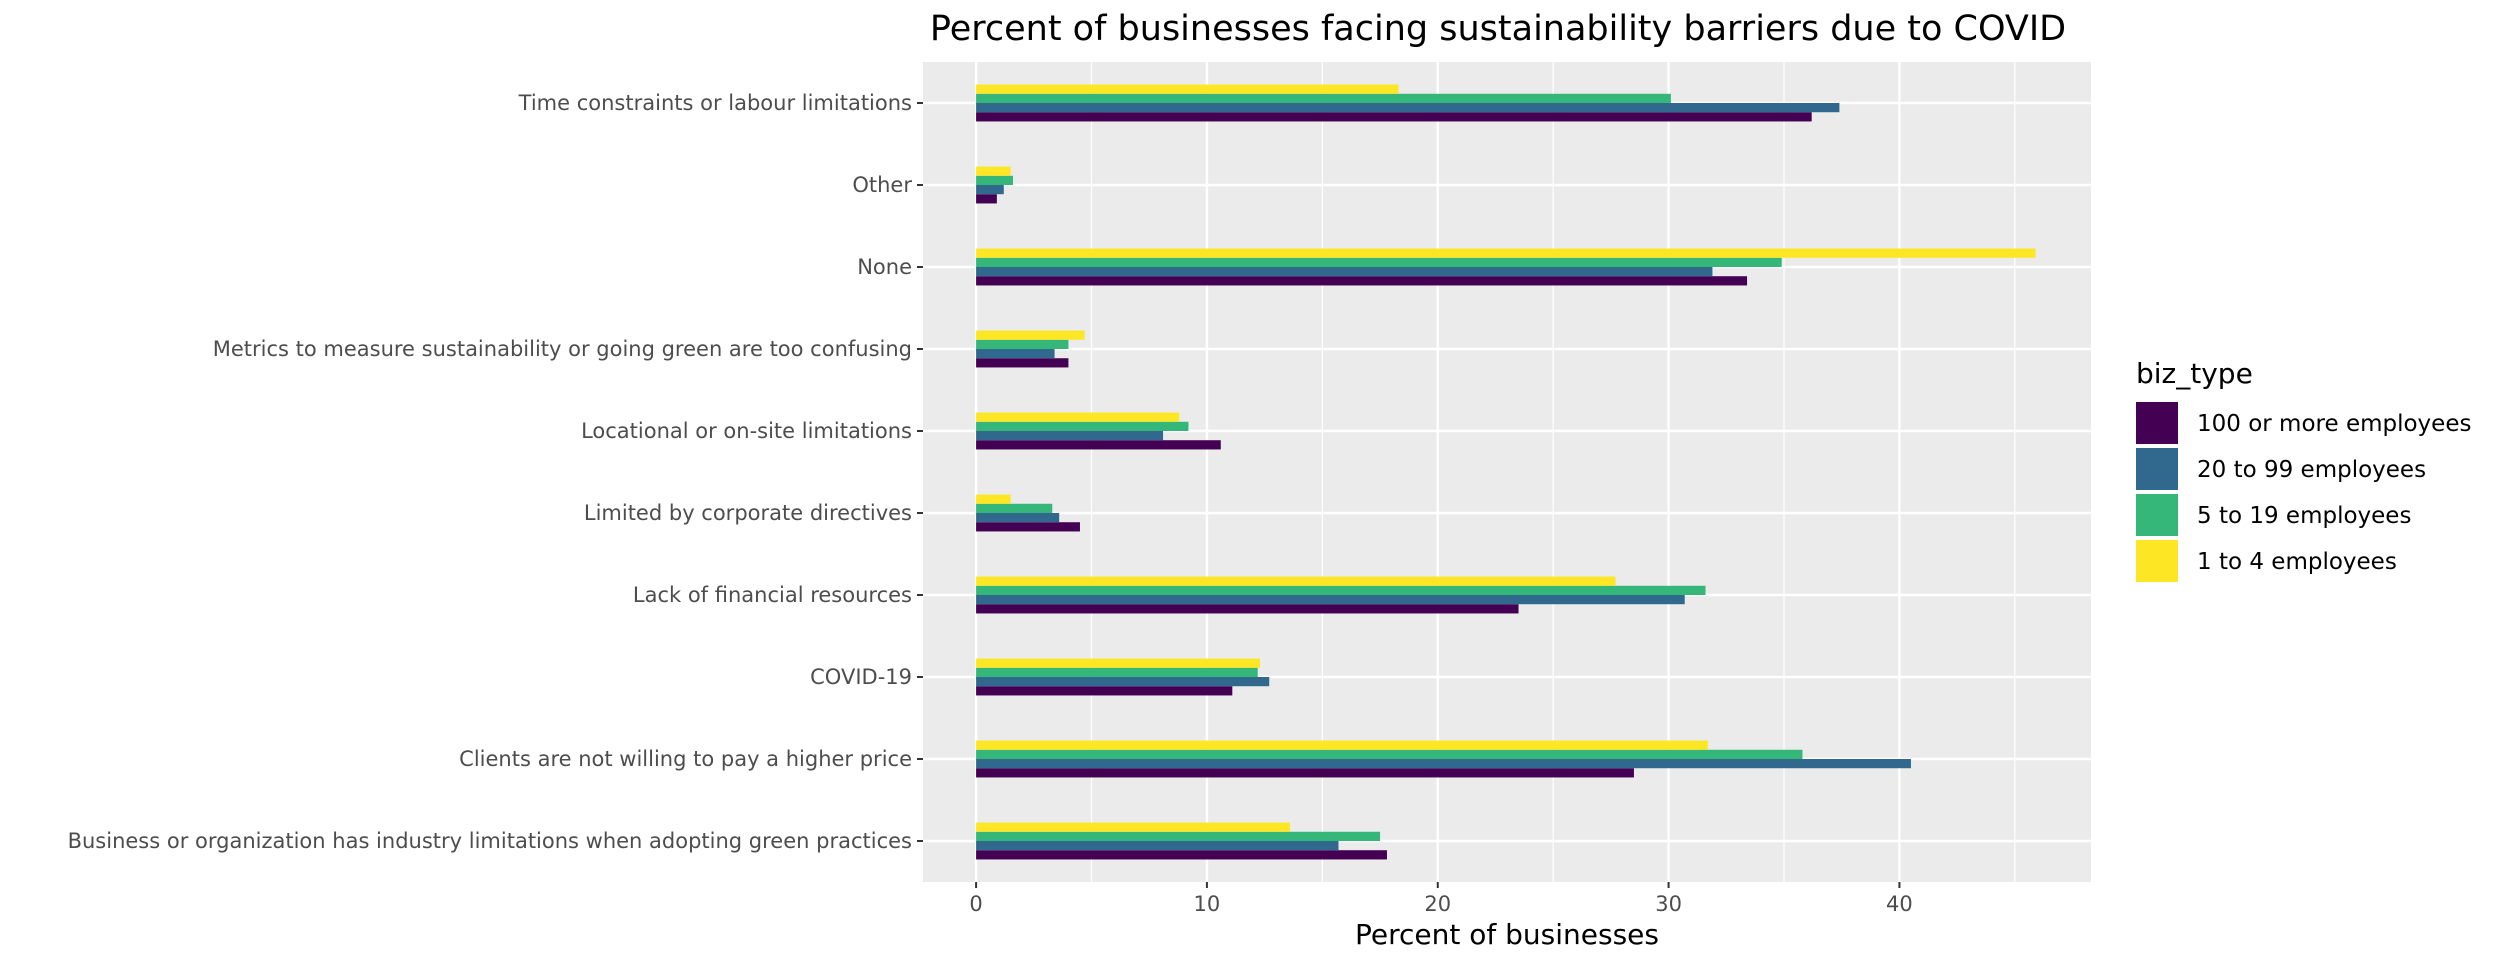 The image size is (2496, 960). What do you see at coordinates (1207, 904) in the screenshot?
I see `x-tick-label: 10` at bounding box center [1207, 904].